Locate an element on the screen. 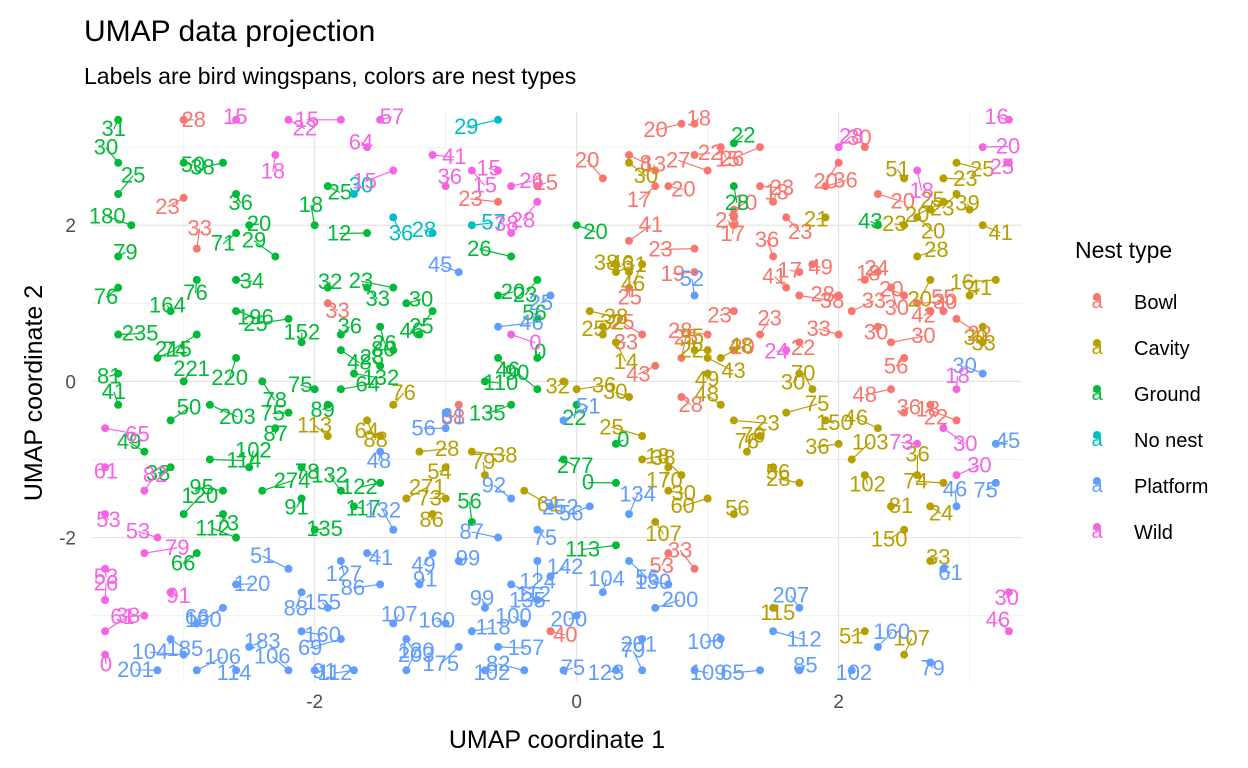 The image size is (1248, 768). point-label: 170 is located at coordinates (664, 479).